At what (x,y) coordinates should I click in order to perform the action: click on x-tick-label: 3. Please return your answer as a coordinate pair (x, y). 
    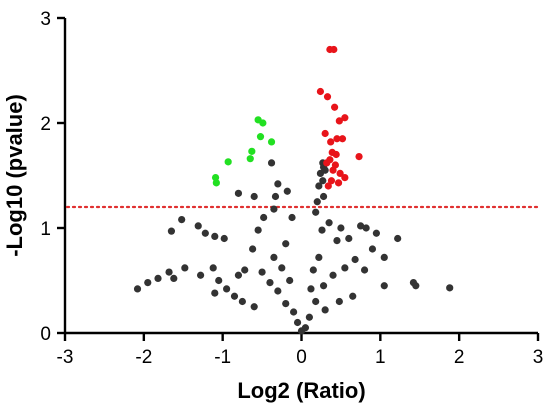
    Looking at the image, I should click on (538, 357).